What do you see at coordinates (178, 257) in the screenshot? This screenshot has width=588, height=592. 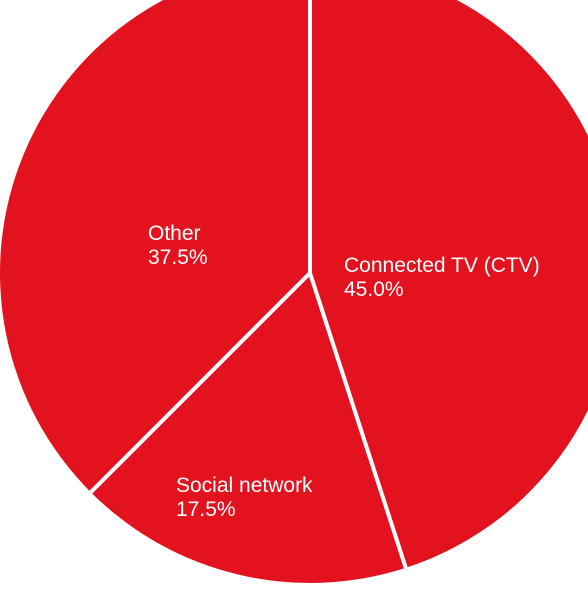 I see `slice-value-other: 37.5%` at bounding box center [178, 257].